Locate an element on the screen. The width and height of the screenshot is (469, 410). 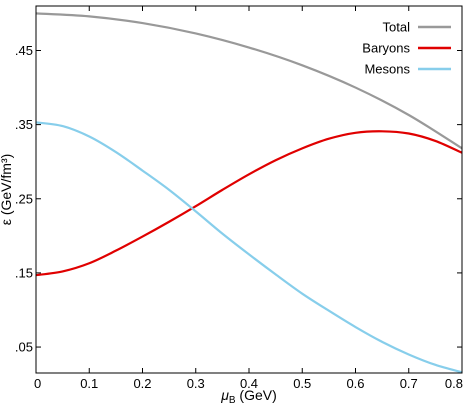
y-tick-label: .45 is located at coordinates (24, 50).